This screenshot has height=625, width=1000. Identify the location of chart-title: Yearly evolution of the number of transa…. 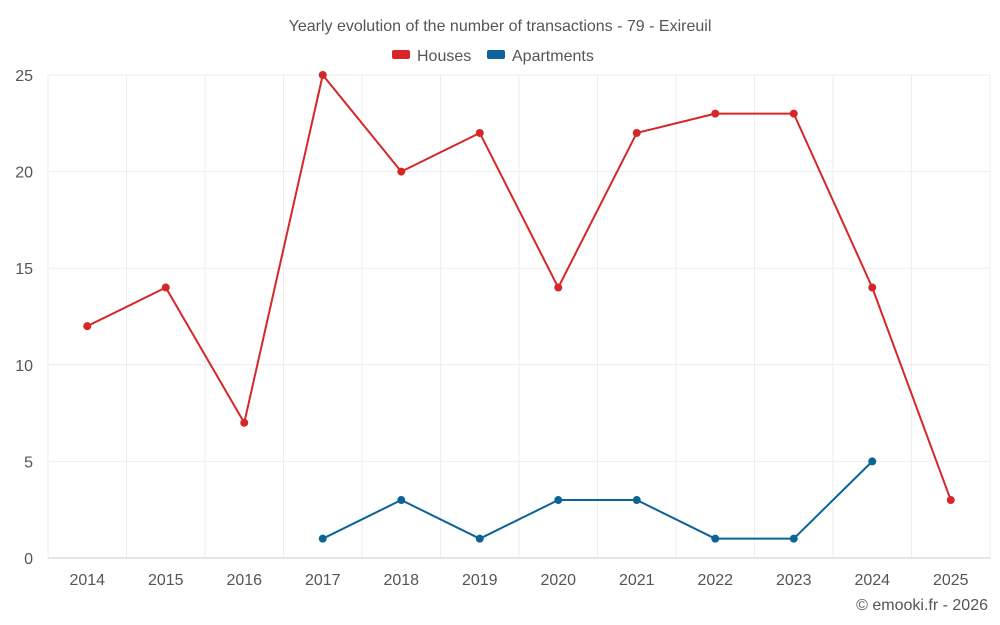
(500, 26).